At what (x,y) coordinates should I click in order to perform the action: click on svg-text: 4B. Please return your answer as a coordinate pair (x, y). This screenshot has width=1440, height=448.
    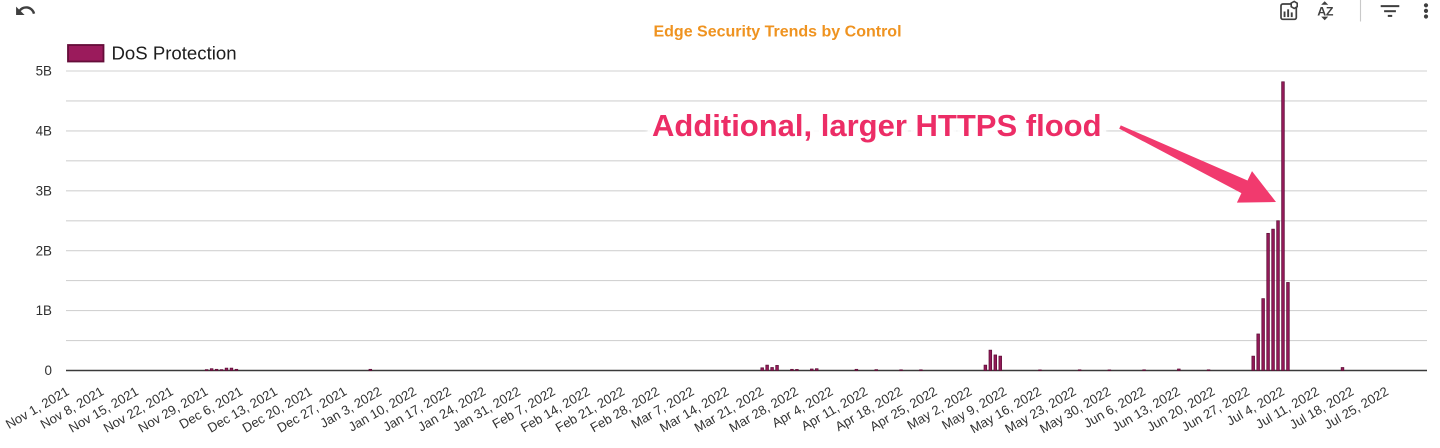
    Looking at the image, I should click on (44, 131).